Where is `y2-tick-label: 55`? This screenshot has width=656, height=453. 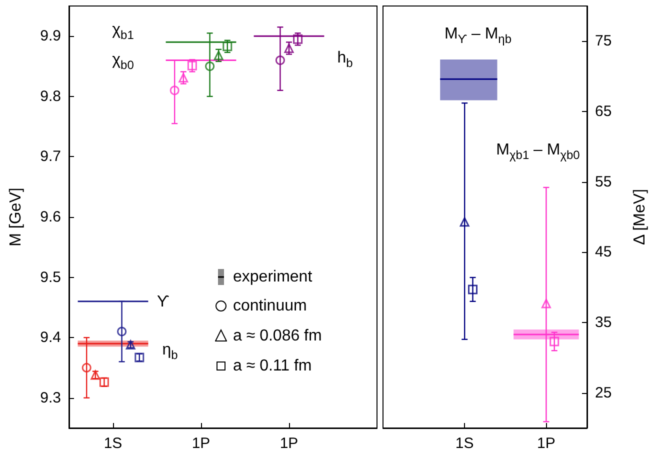 y2-tick-label: 55 is located at coordinates (603, 181).